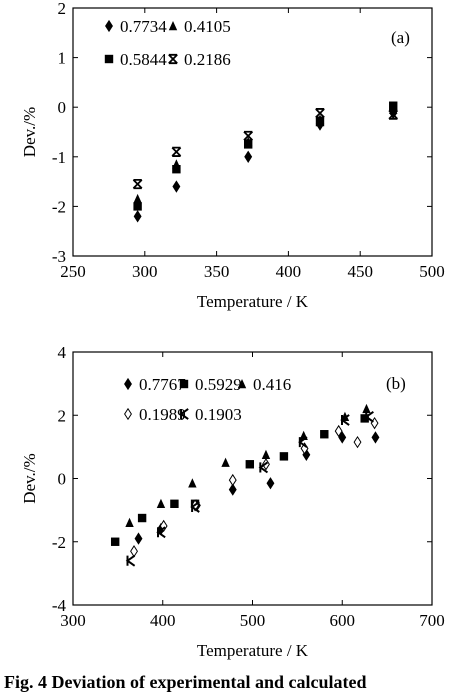 The height and width of the screenshot is (700, 472). What do you see at coordinates (73, 271) in the screenshot?
I see `x-tick-label: 250` at bounding box center [73, 271].